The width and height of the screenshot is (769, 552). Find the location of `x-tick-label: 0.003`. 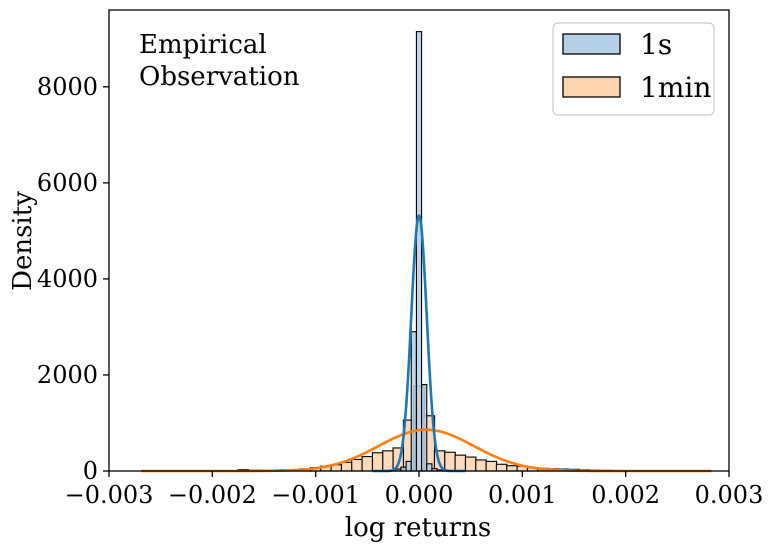

x-tick-label: 0.003 is located at coordinates (729, 495).